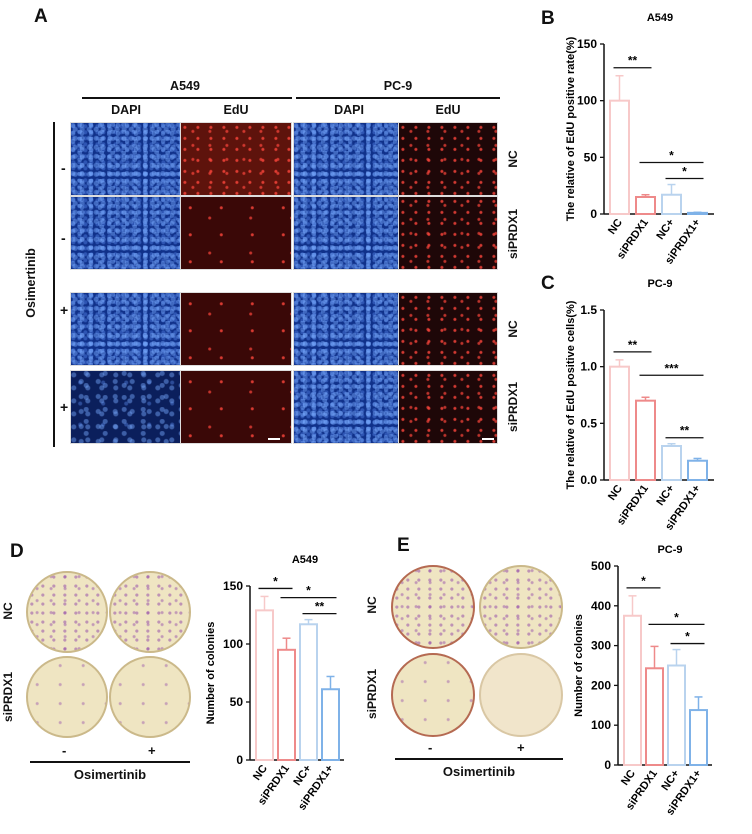 This screenshot has height=834, width=752. Describe the element at coordinates (236, 233) in the screenshot. I see `micrograph-a549-edu-siprdx1-minus` at that location.